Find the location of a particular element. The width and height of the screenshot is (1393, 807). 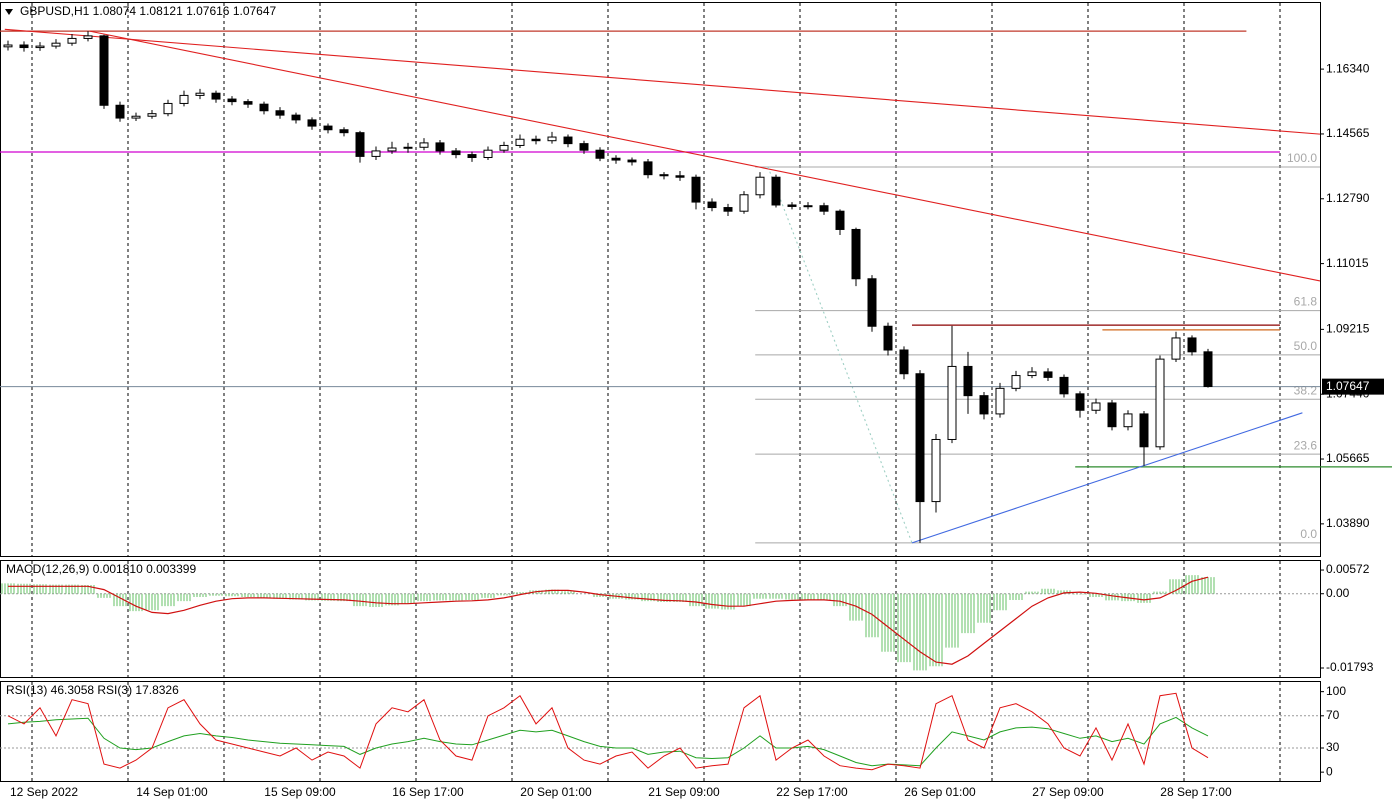

y-tick-label: 1.14565 is located at coordinates (1348, 133).